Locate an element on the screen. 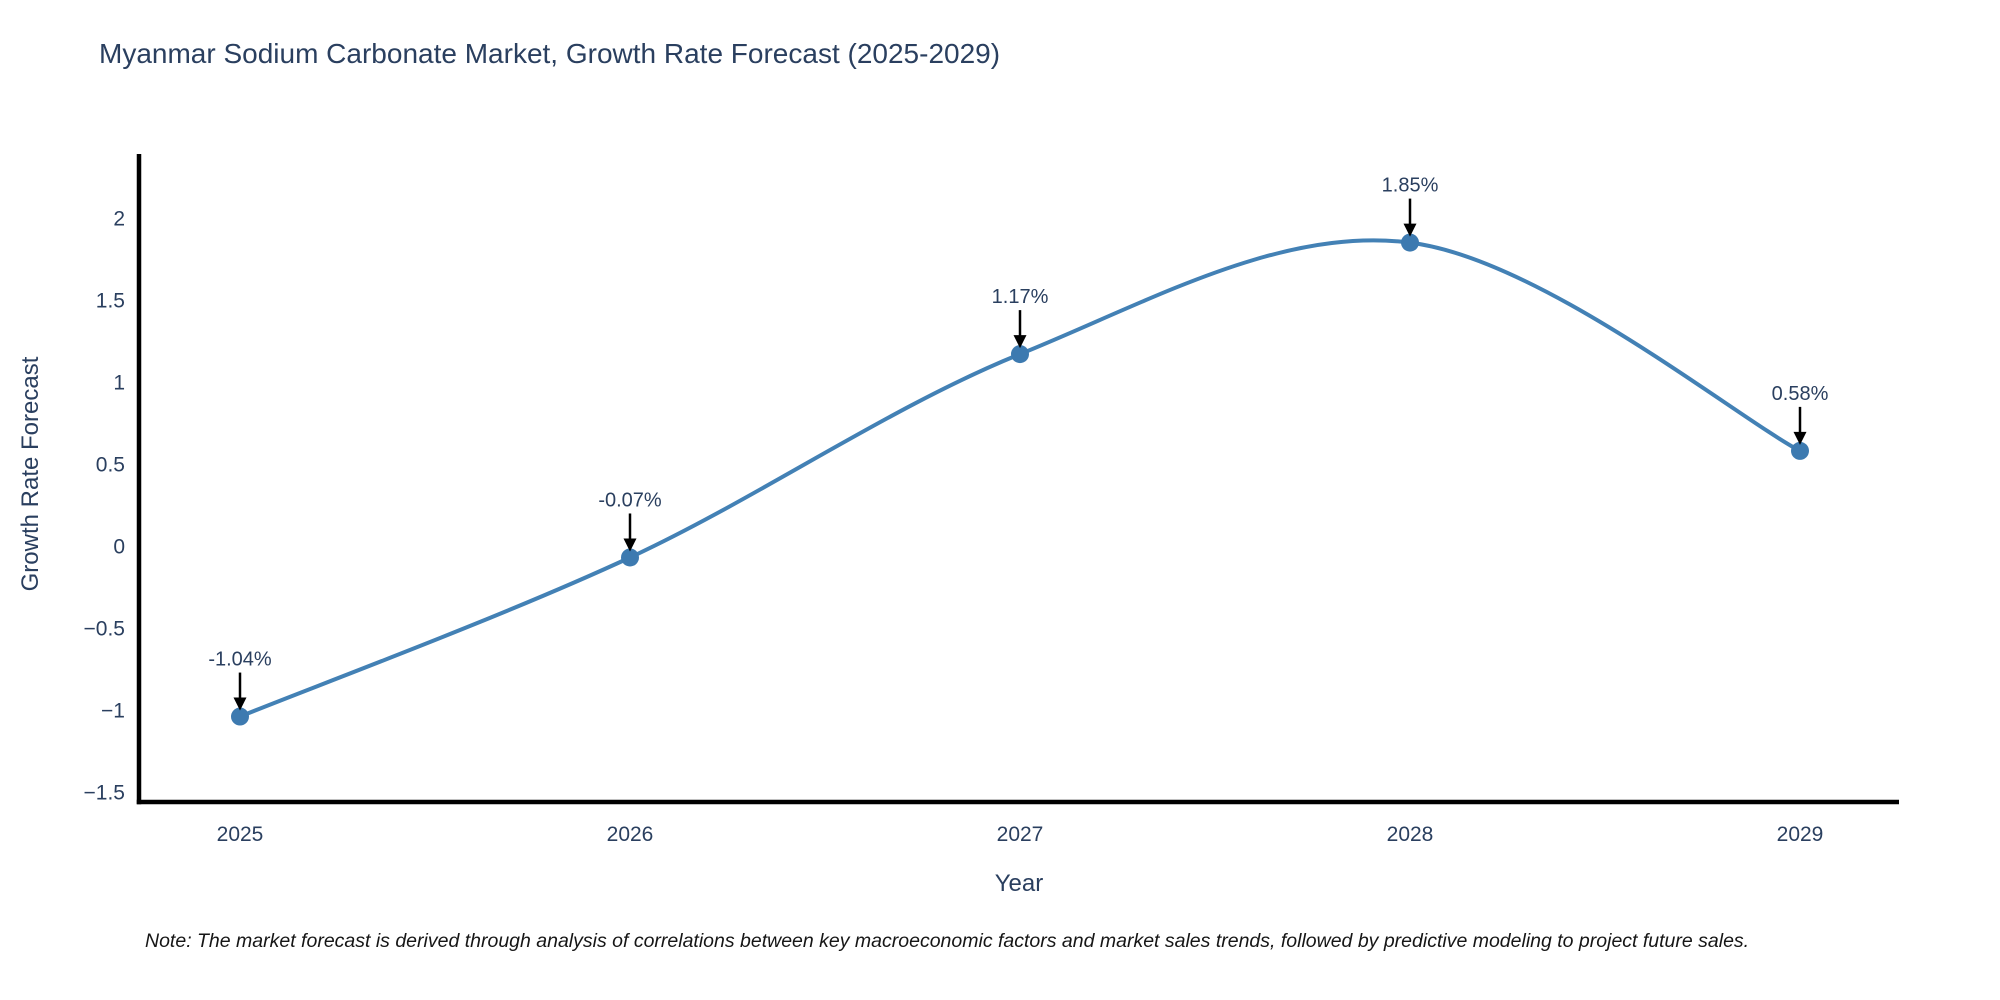  annotation-label-2026: -0.07% is located at coordinates (630, 500).